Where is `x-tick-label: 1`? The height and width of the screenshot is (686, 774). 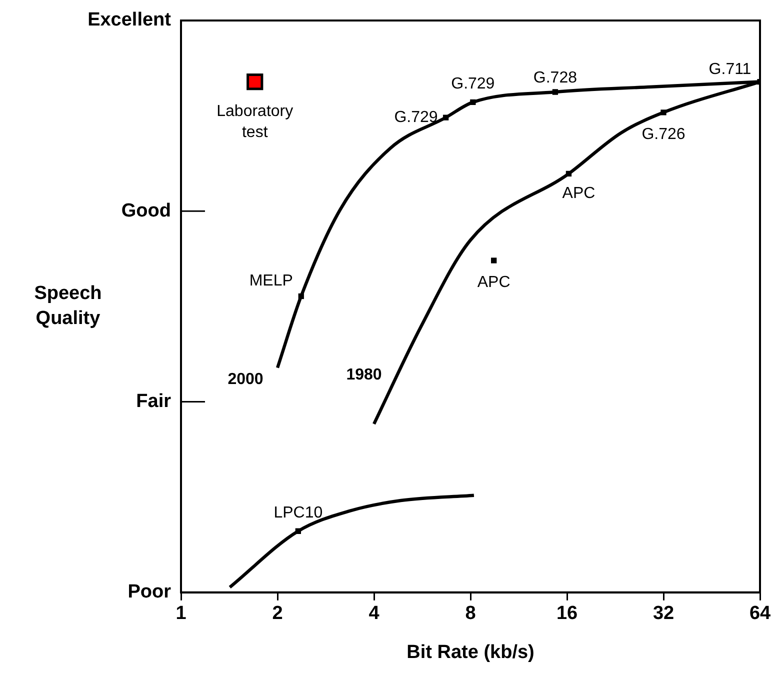 x-tick-label: 1 is located at coordinates (181, 613).